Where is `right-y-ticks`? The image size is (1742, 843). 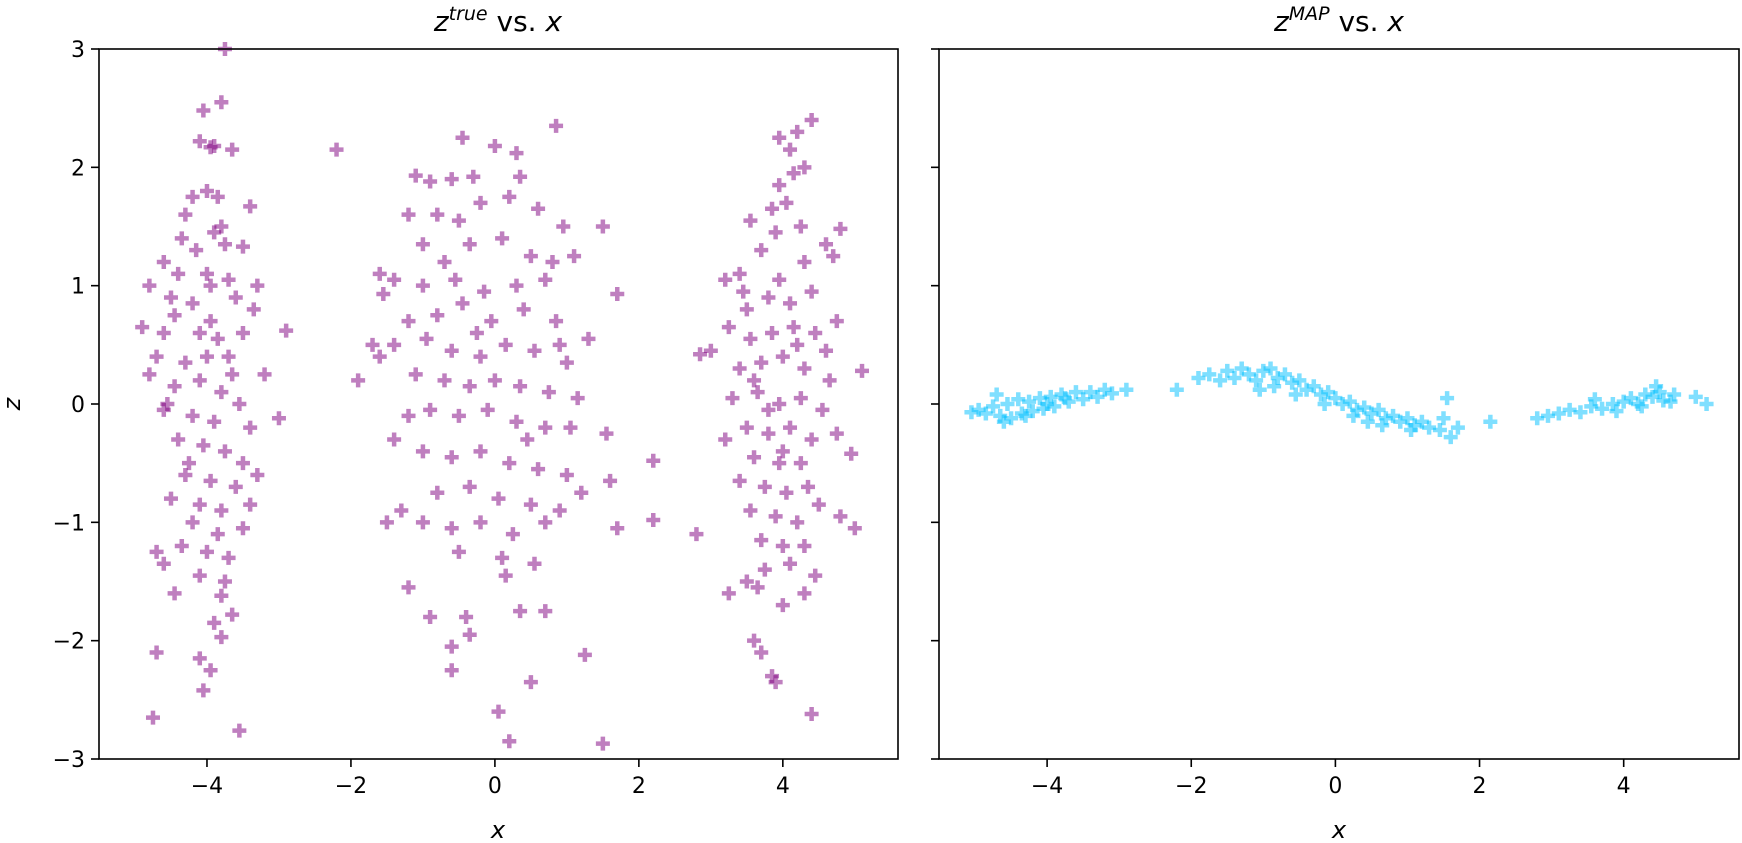
right-y-ticks is located at coordinates (935, 404).